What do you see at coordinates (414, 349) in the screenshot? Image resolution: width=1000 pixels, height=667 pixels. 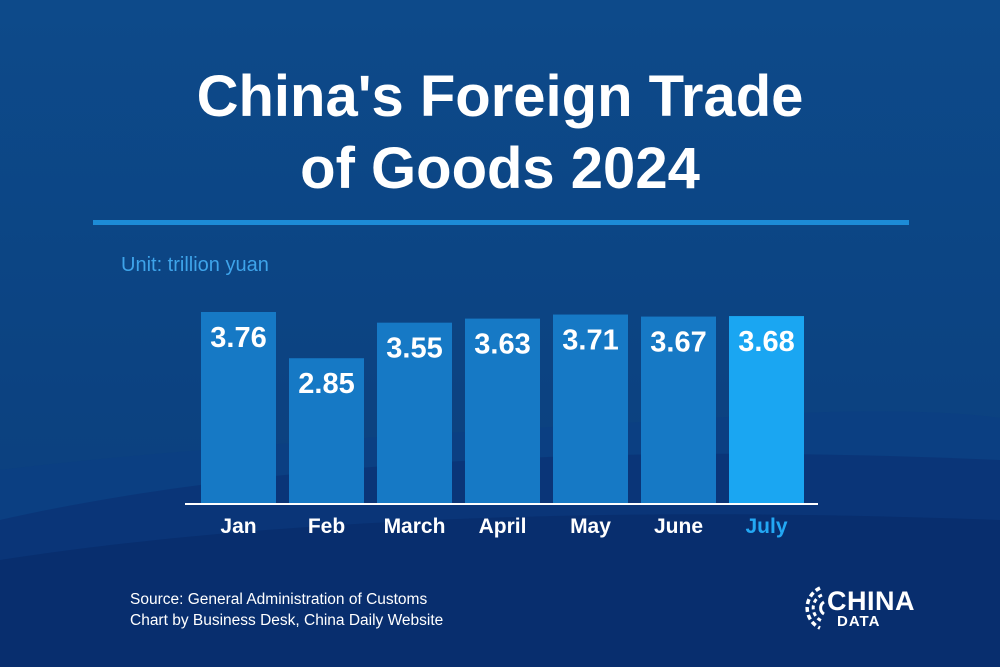 I see `bar-value-label: 3.55` at bounding box center [414, 349].